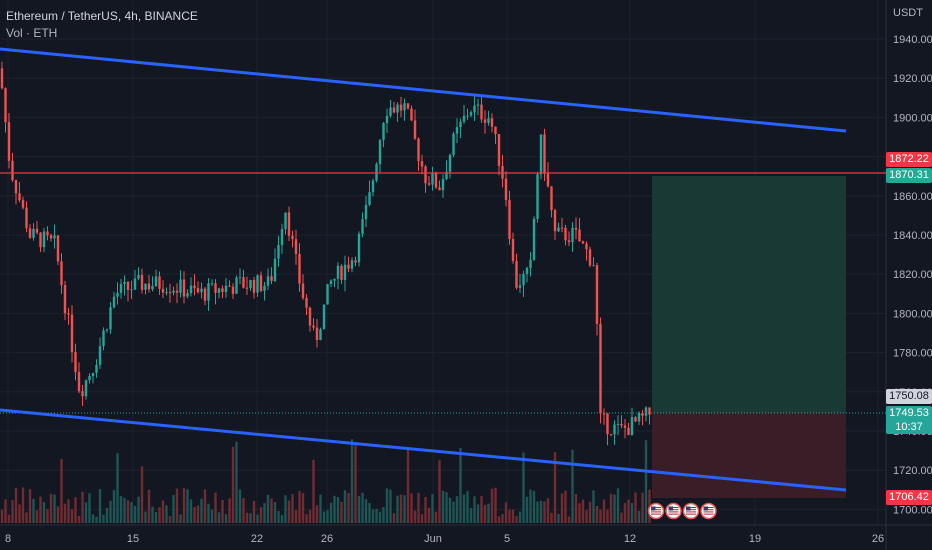 This screenshot has height=550, width=932. What do you see at coordinates (909, 497) in the screenshot?
I see `stop-price-badge: 1706.42` at bounding box center [909, 497].